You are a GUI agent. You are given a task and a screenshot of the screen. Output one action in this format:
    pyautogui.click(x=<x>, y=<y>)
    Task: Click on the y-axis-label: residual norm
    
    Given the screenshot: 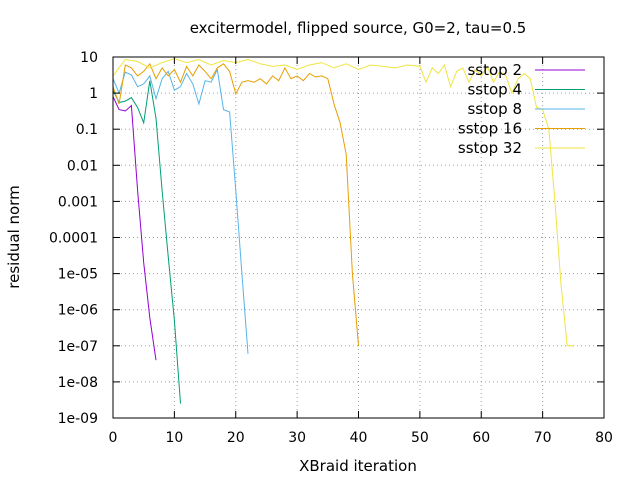 What is the action you would take?
    pyautogui.click(x=14, y=236)
    